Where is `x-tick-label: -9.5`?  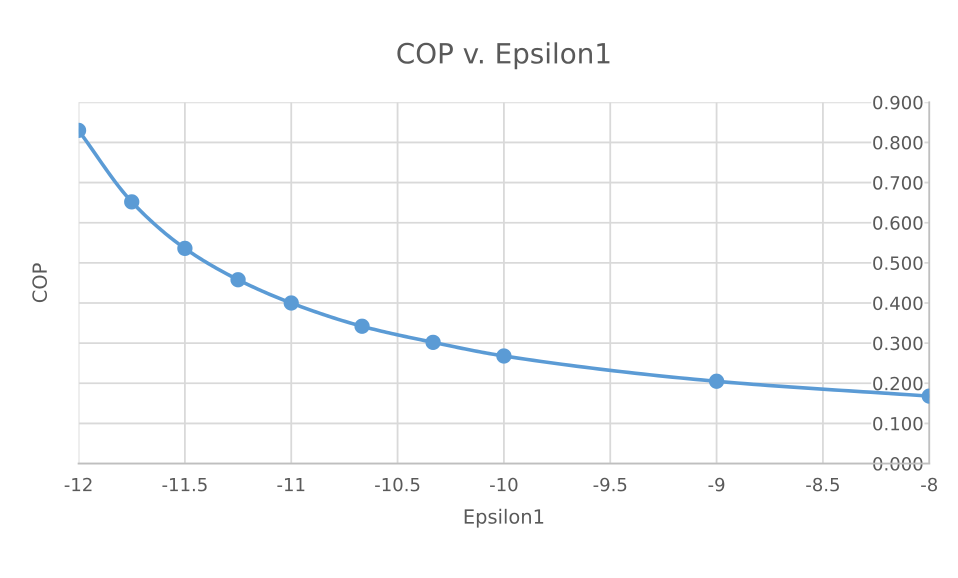
x-tick-label: -9.5 is located at coordinates (610, 485).